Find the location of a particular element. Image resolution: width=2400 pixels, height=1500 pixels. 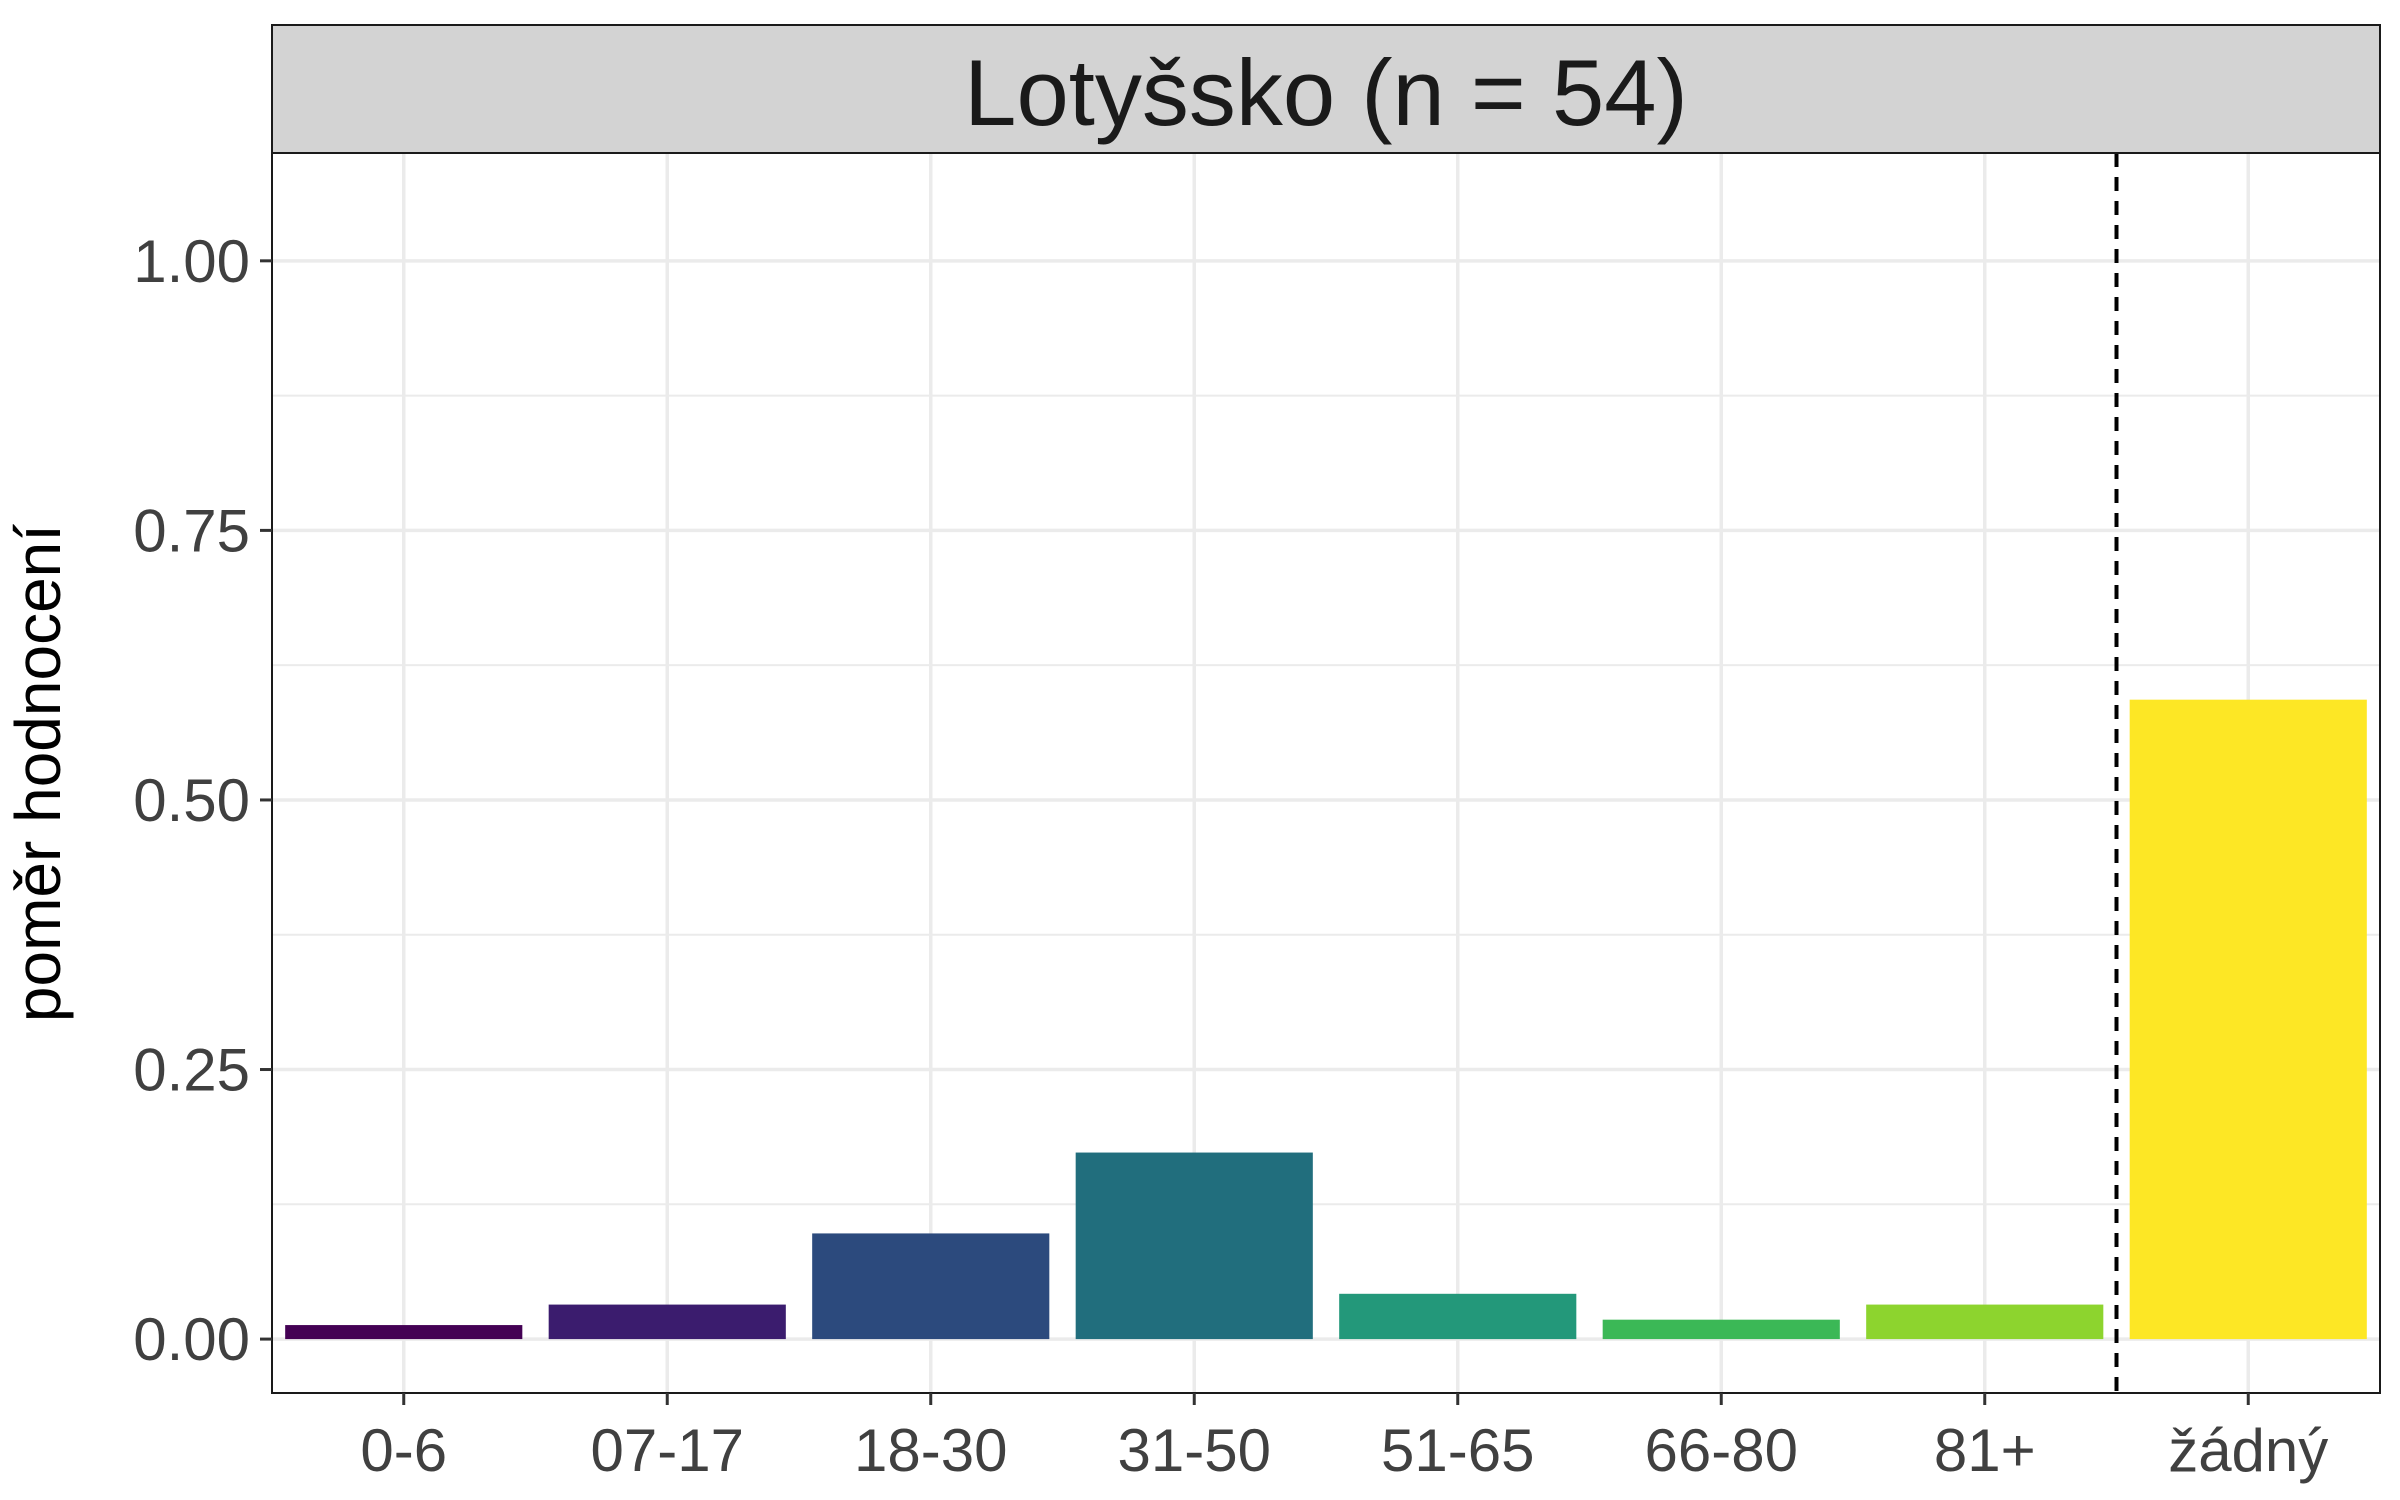

x-tick-label: 18-30 is located at coordinates (930, 1450).